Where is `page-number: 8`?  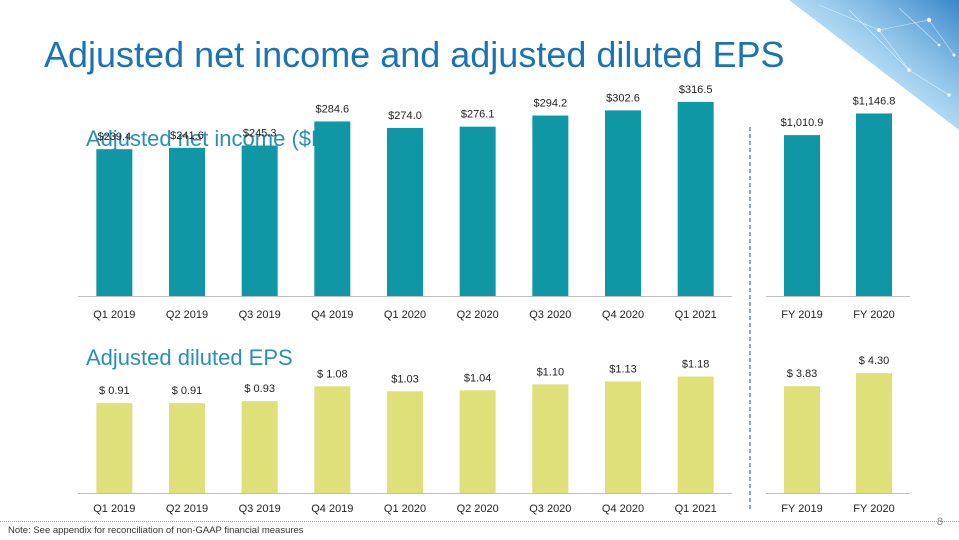
page-number: 8 is located at coordinates (939, 522).